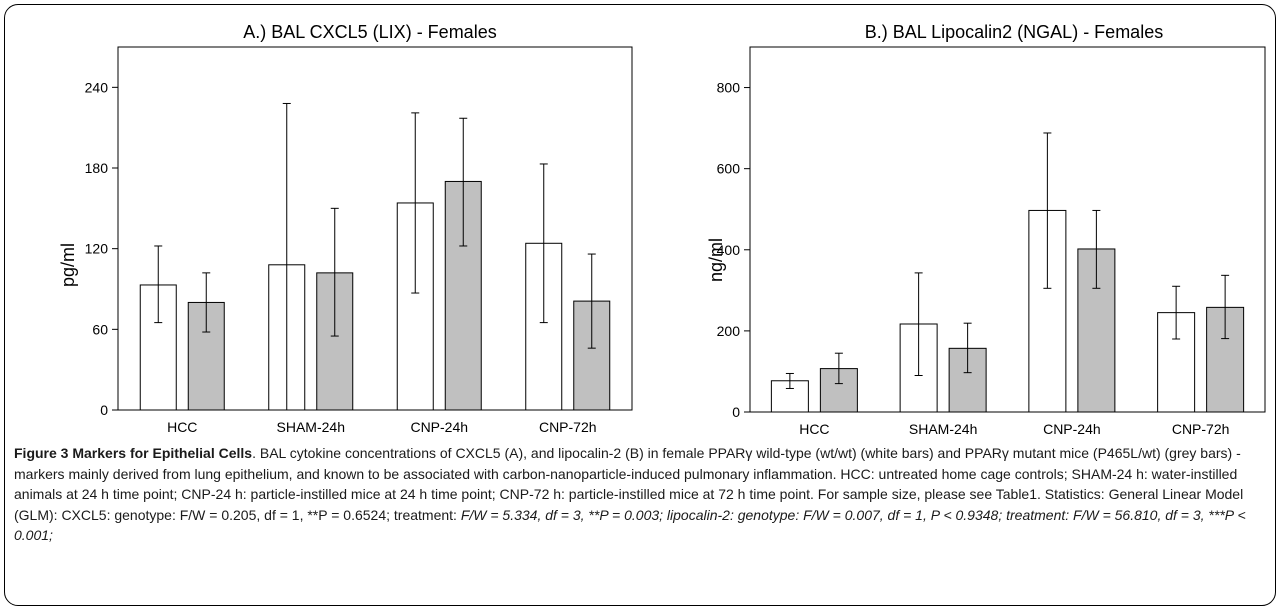 The width and height of the screenshot is (1282, 611). What do you see at coordinates (814, 429) in the screenshot?
I see `chart-b-xtick-label: HCC` at bounding box center [814, 429].